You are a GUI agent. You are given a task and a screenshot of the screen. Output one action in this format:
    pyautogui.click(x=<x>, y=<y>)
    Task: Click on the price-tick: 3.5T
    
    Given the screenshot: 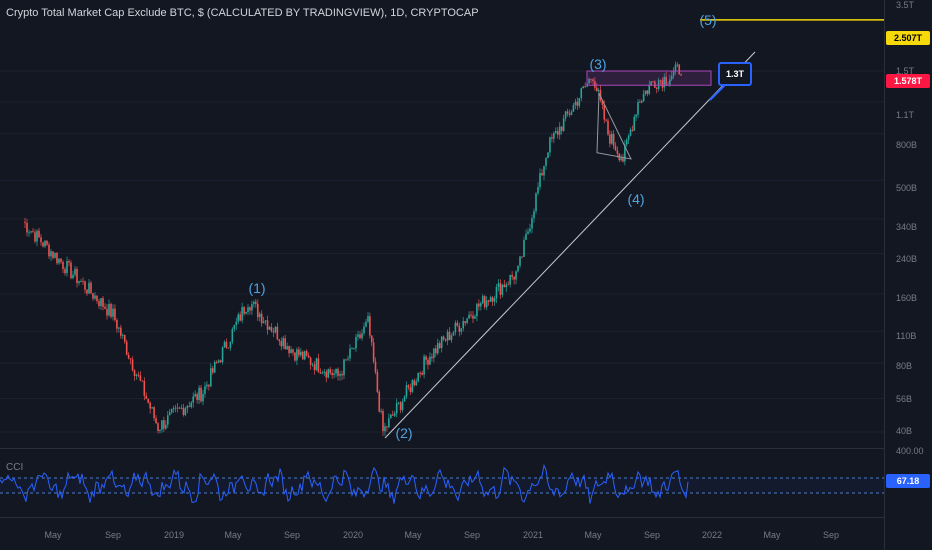 What is the action you would take?
    pyautogui.click(x=905, y=5)
    